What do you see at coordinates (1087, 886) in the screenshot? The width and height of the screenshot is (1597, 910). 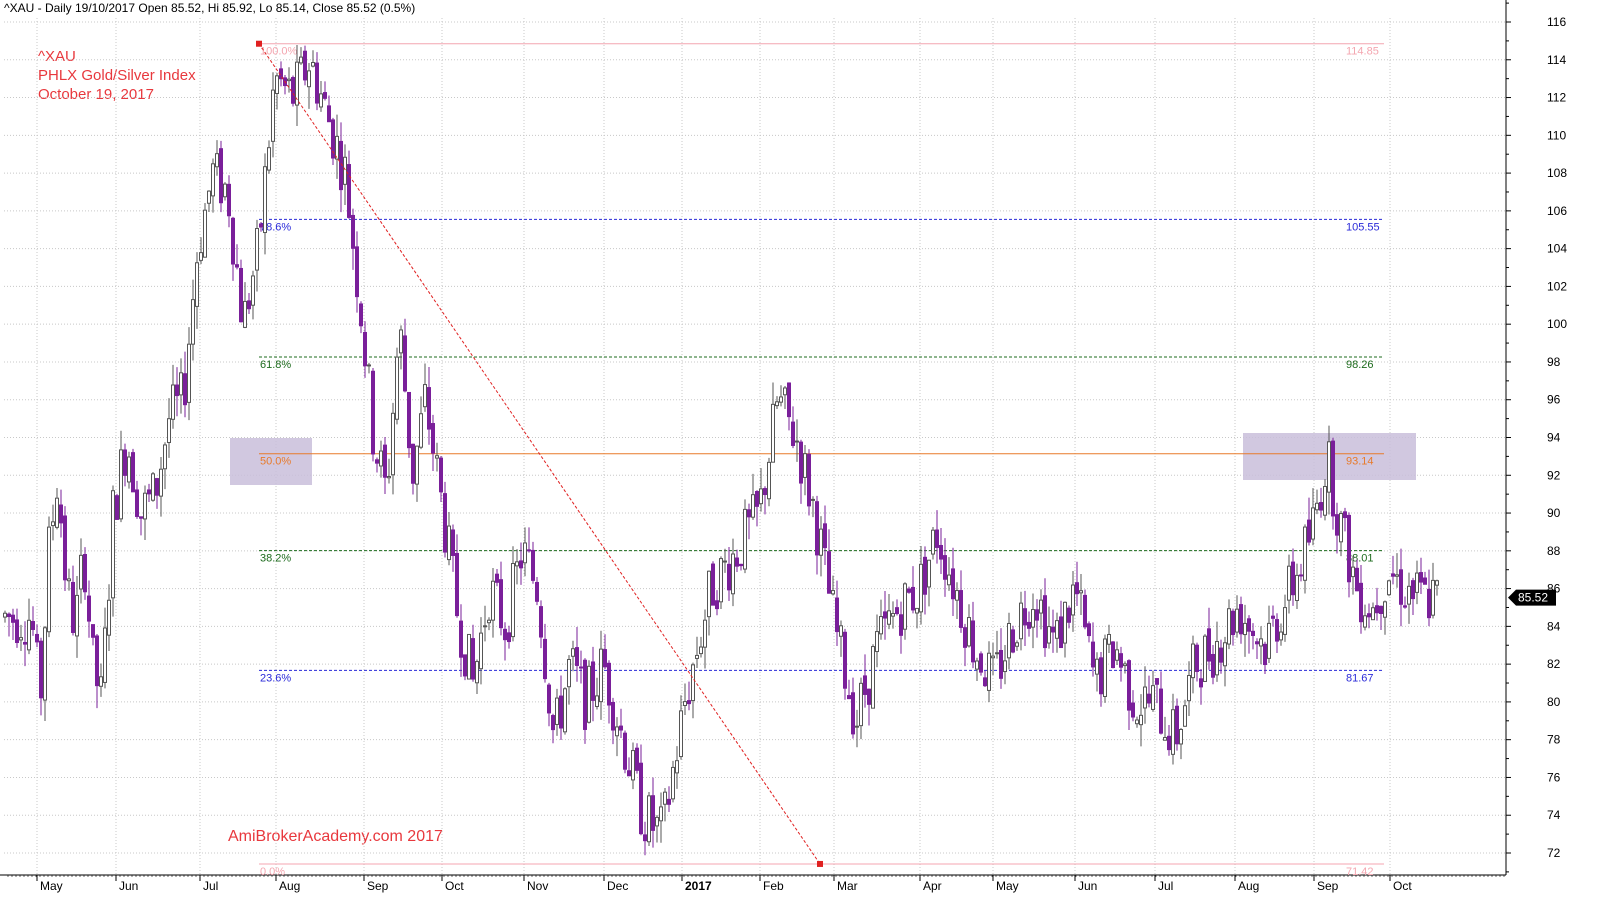 I see `x-tick-label: Jun` at bounding box center [1087, 886].